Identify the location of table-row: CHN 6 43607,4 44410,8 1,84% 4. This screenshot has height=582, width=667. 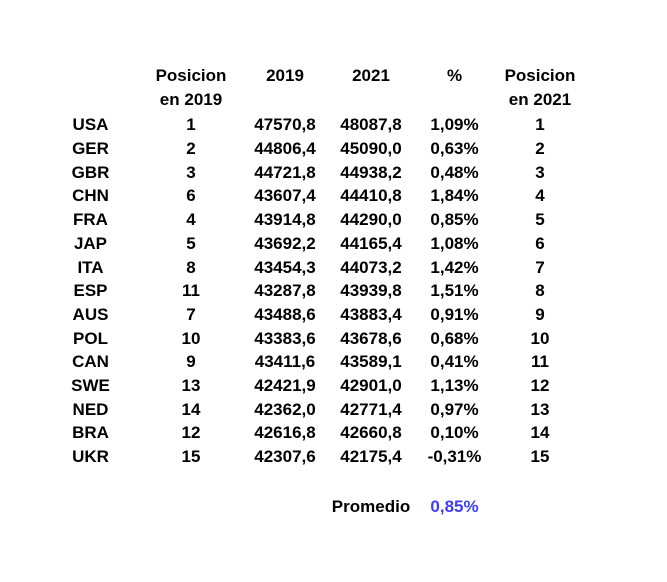
(312, 196).